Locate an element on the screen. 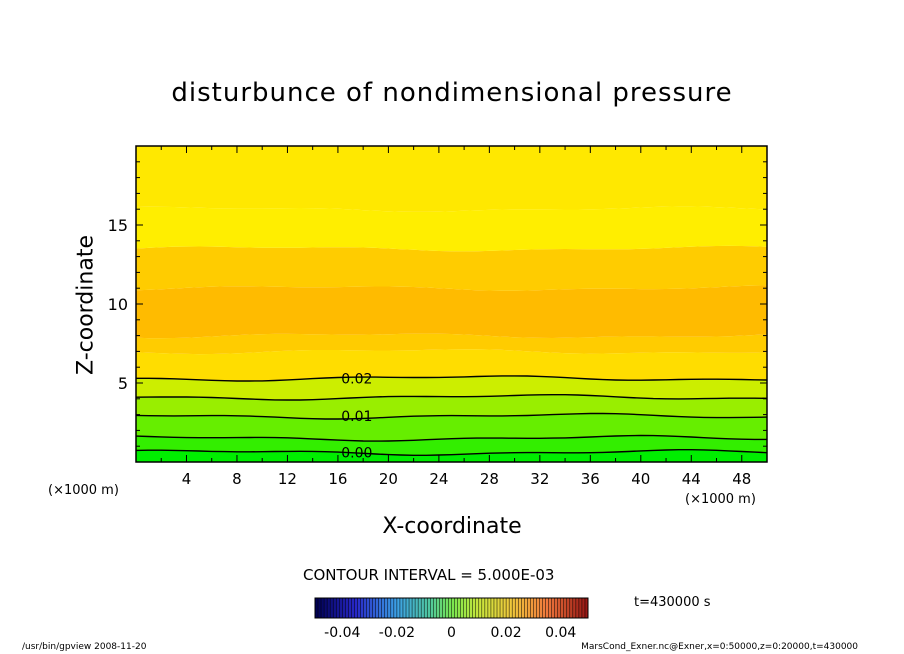 Image resolution: width=904 pixels, height=654 pixels. colorbar-tick-label: 0.02 is located at coordinates (506, 633).